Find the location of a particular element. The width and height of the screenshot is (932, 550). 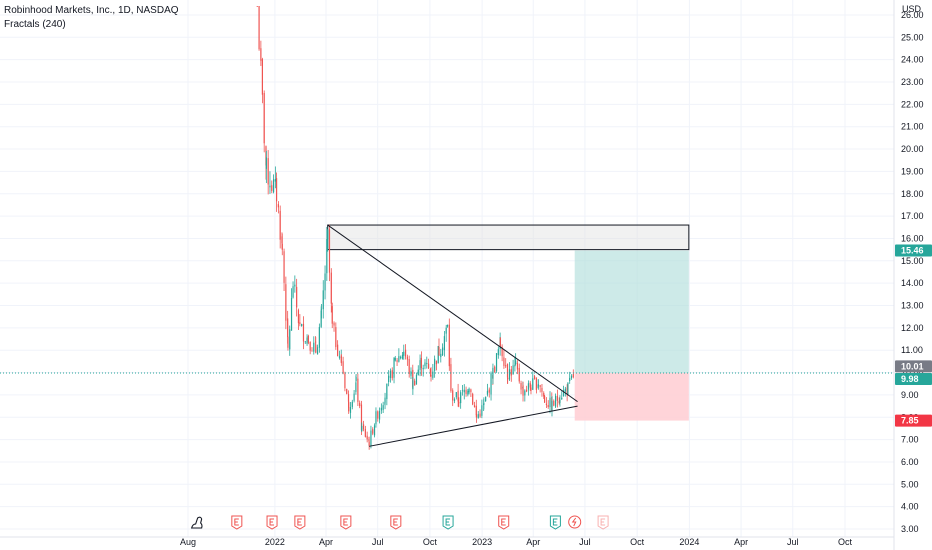

earnings-shape is located at coordinates (603, 522).